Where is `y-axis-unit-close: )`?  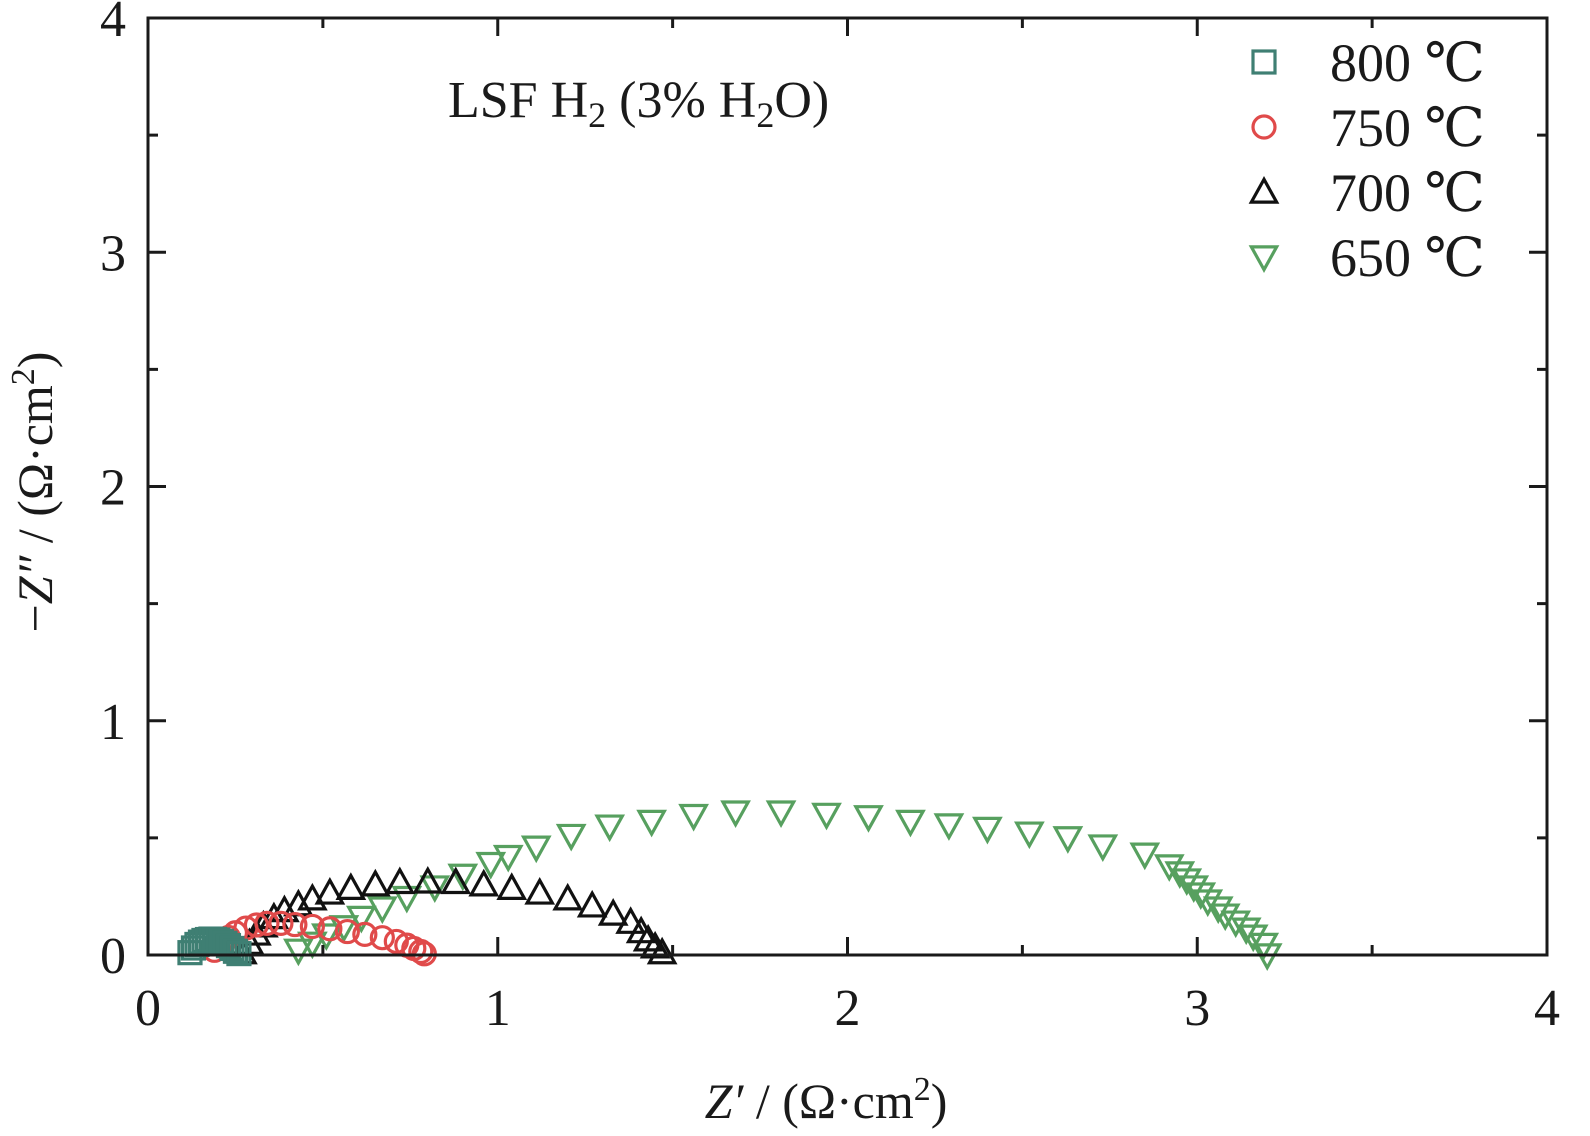 y-axis-unit-close: ) is located at coordinates (35, 360).